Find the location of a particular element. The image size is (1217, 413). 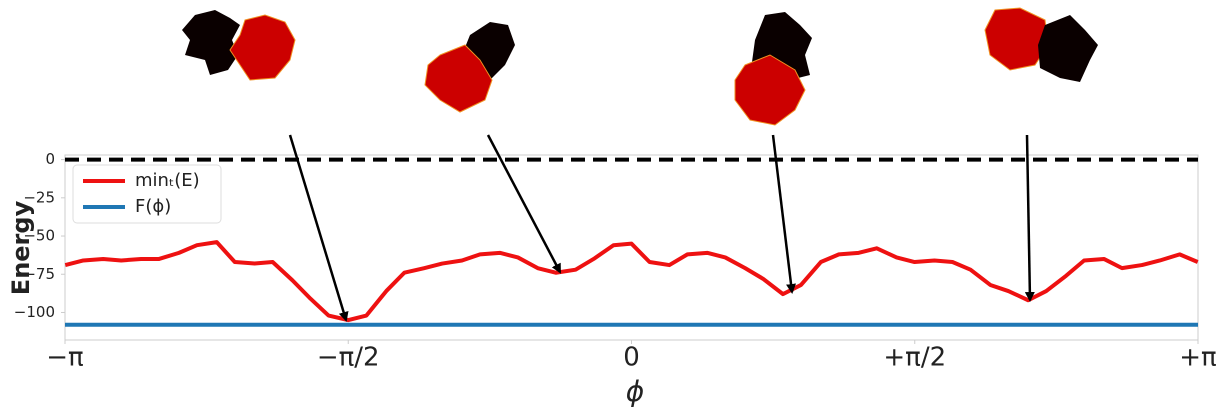

x-tick-label: −π/2 is located at coordinates (348, 358).